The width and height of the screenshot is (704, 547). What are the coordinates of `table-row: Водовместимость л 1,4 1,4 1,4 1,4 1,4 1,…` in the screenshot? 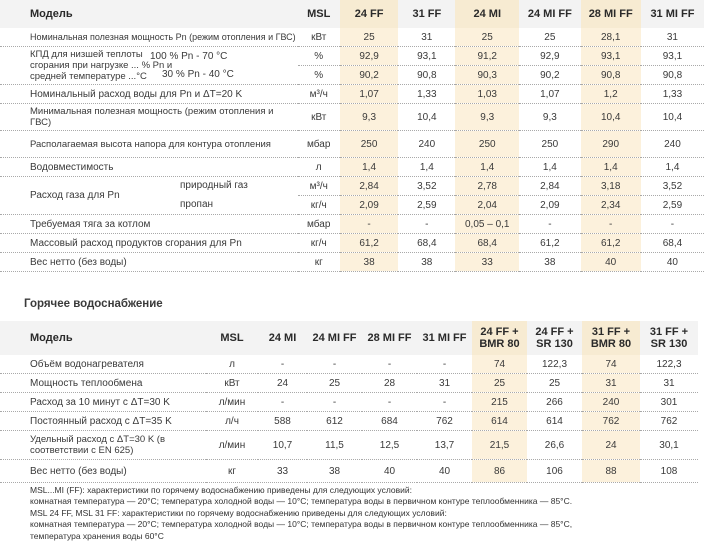 It's located at (352, 167).